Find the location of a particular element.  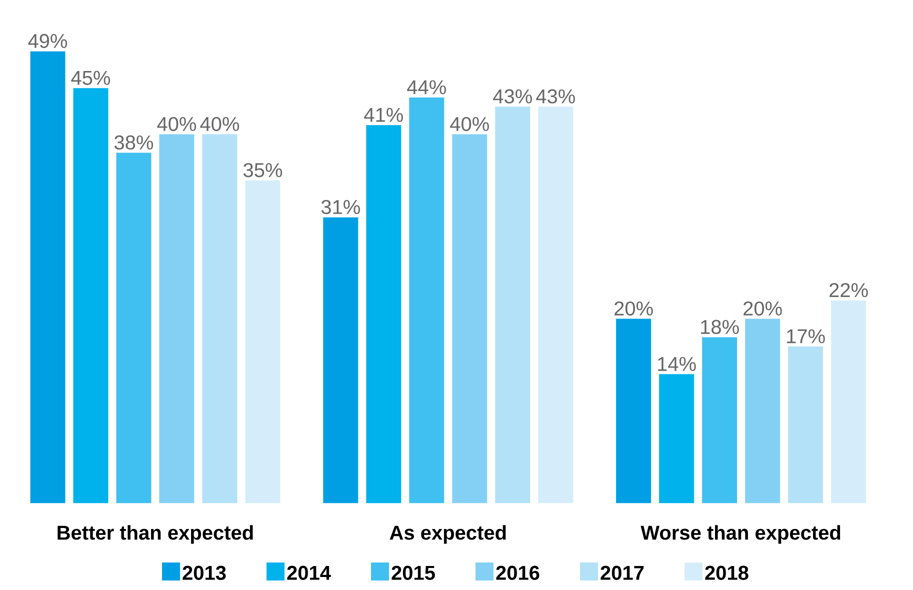

data-label: 41% is located at coordinates (383, 115).